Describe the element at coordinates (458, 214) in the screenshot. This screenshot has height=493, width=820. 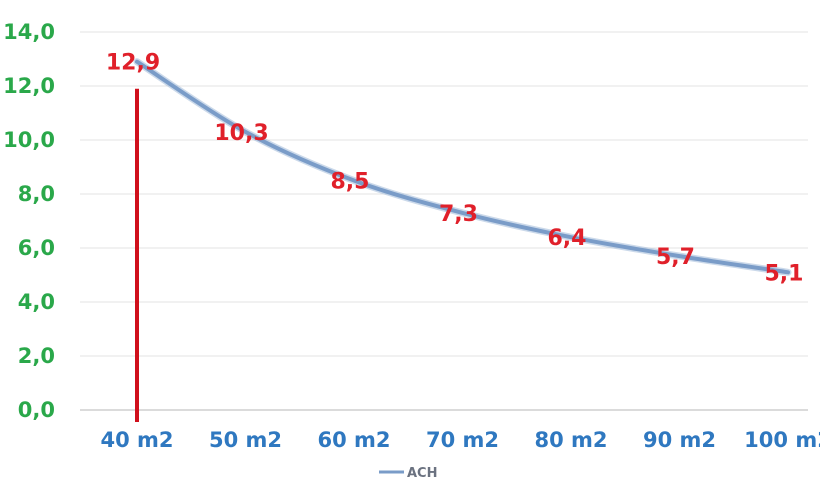
I see `data-label: 7,3` at that location.